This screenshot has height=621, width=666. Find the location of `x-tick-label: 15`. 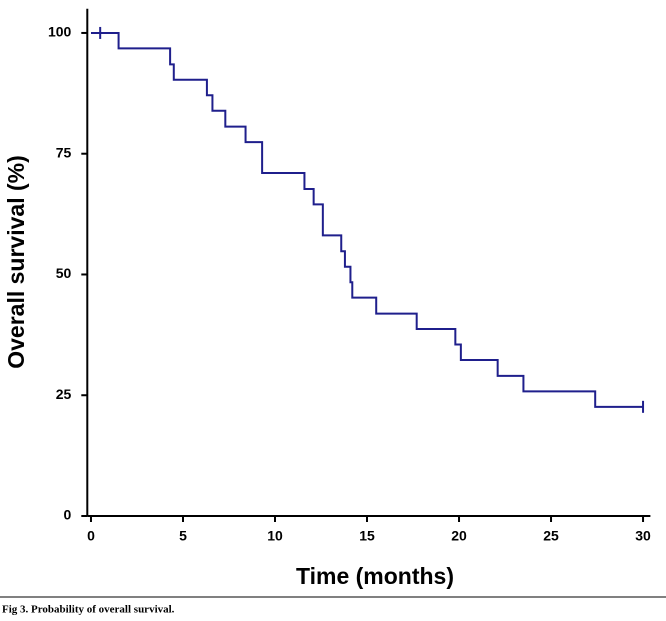

x-tick-label: 15 is located at coordinates (367, 536).